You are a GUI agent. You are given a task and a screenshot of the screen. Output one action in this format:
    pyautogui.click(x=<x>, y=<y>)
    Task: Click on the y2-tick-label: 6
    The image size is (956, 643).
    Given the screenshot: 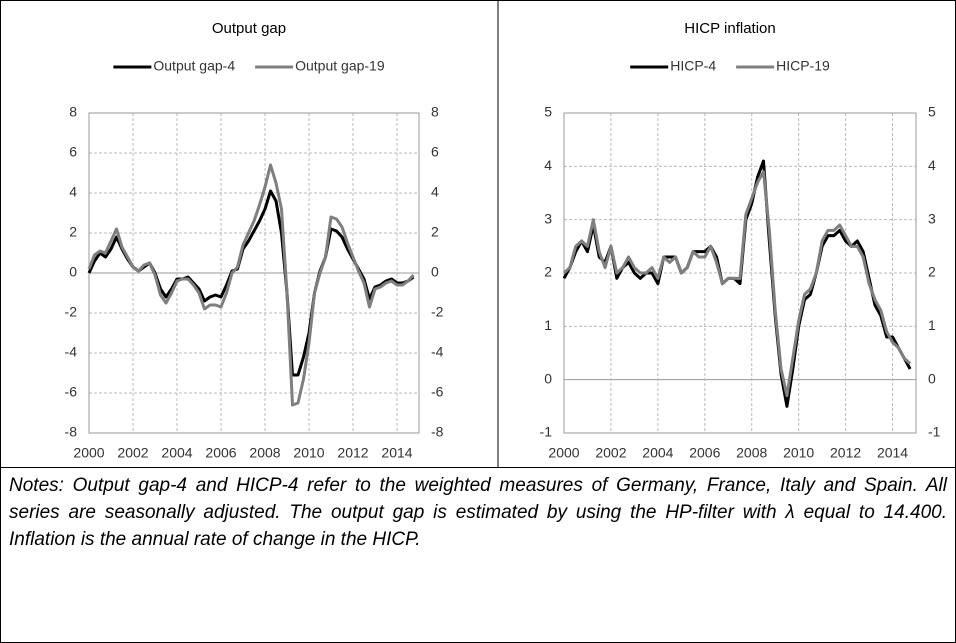 What is the action you would take?
    pyautogui.click(x=435, y=152)
    